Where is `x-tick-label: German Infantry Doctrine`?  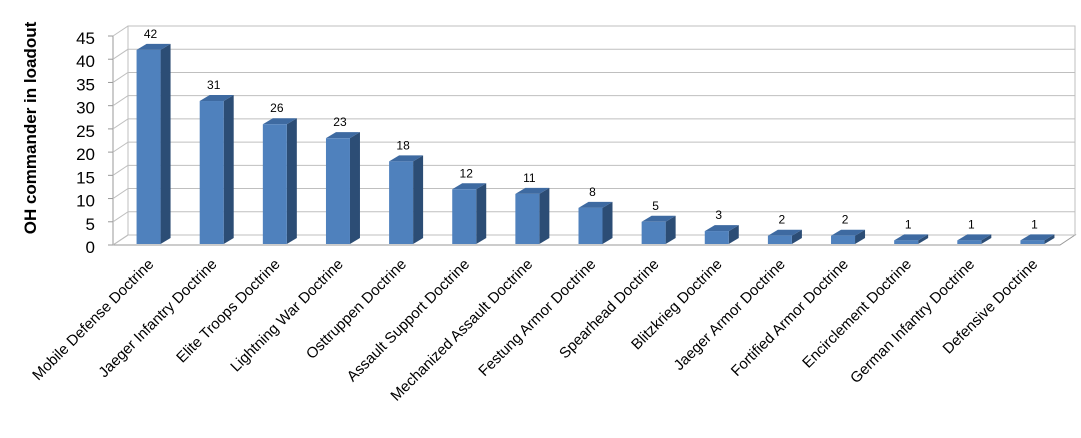 x-tick-label: German Infantry Doctrine is located at coordinates (912, 321).